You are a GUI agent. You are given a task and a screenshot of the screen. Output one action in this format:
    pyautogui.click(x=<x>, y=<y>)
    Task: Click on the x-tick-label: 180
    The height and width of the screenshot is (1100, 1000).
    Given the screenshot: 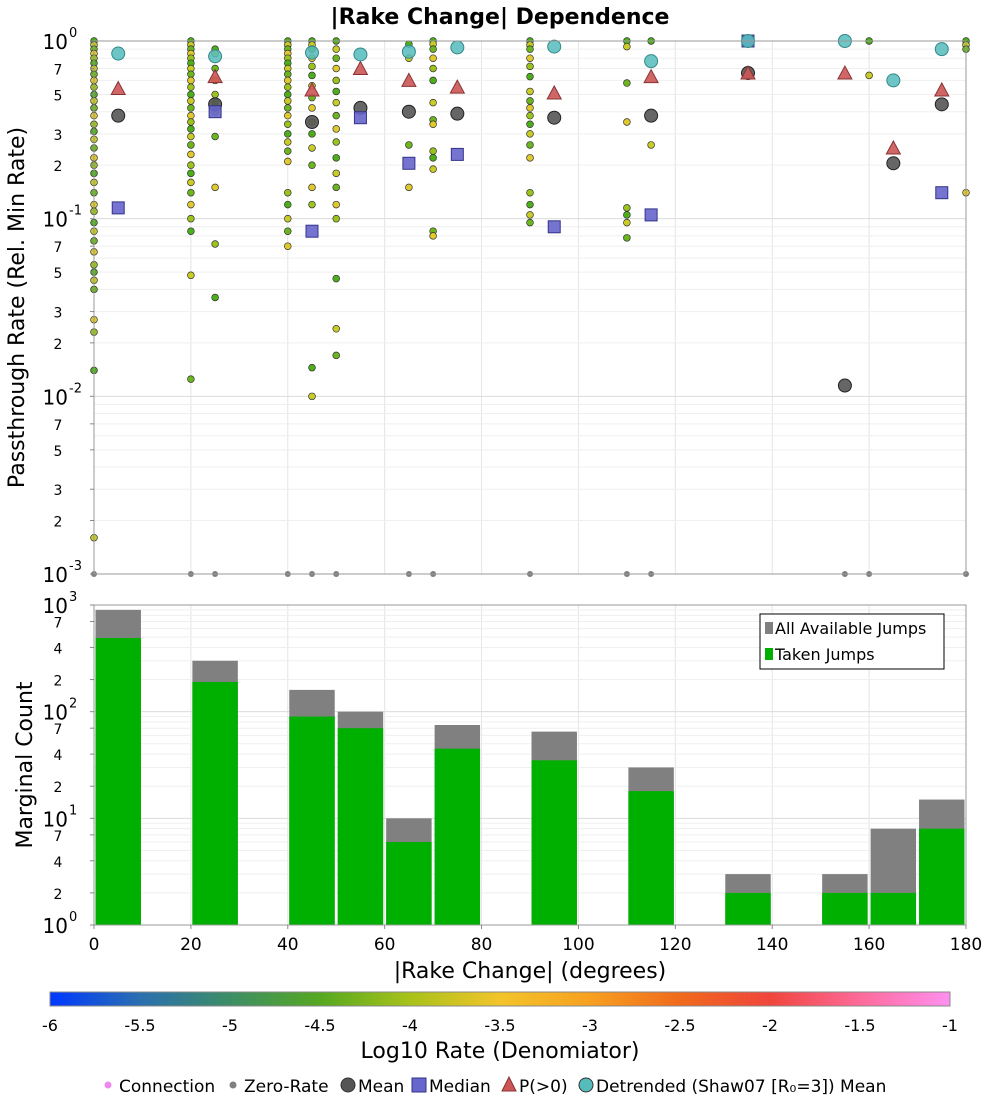 What is the action you would take?
    pyautogui.click(x=966, y=945)
    